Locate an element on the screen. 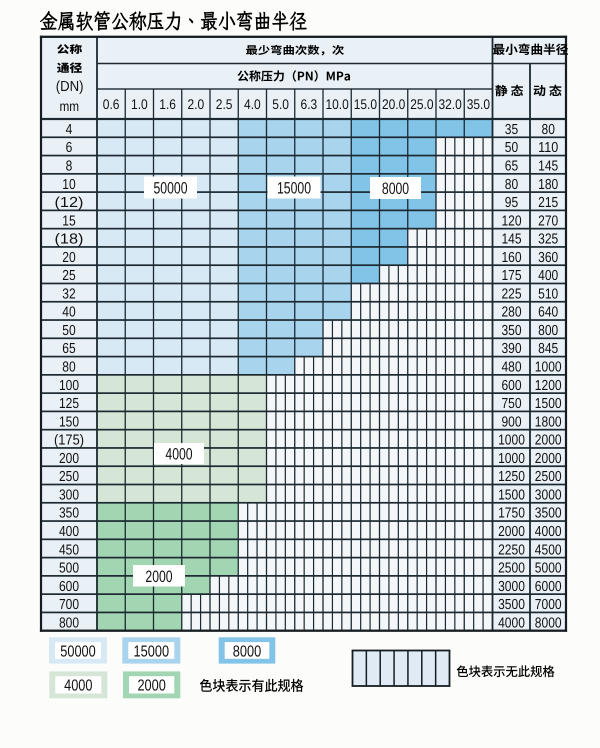 The width and height of the screenshot is (600, 748). svg-text: 0.6 is located at coordinates (111, 104).